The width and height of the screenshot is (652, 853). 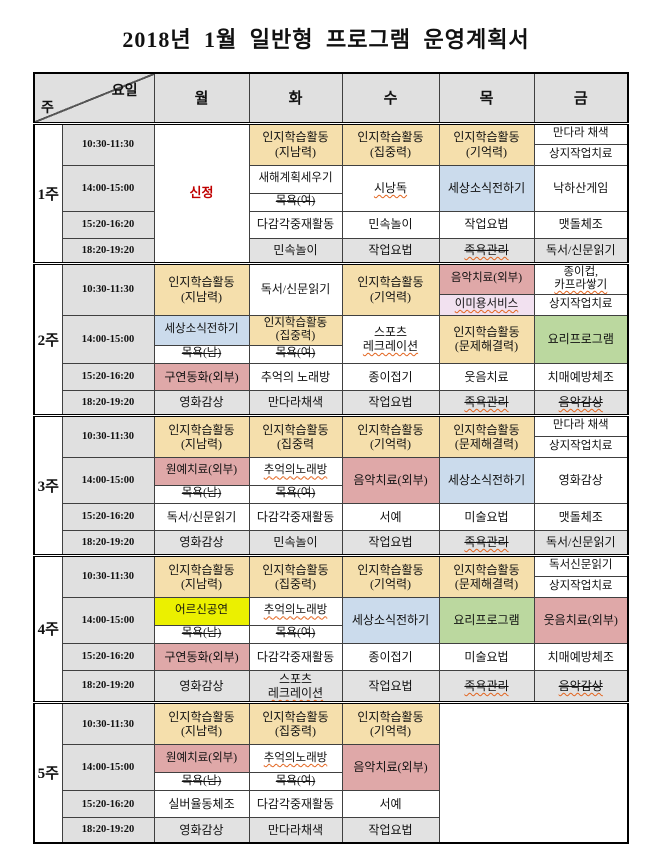 What do you see at coordinates (201, 656) in the screenshot?
I see `schedule-cell: 구연동화(외부)` at bounding box center [201, 656].